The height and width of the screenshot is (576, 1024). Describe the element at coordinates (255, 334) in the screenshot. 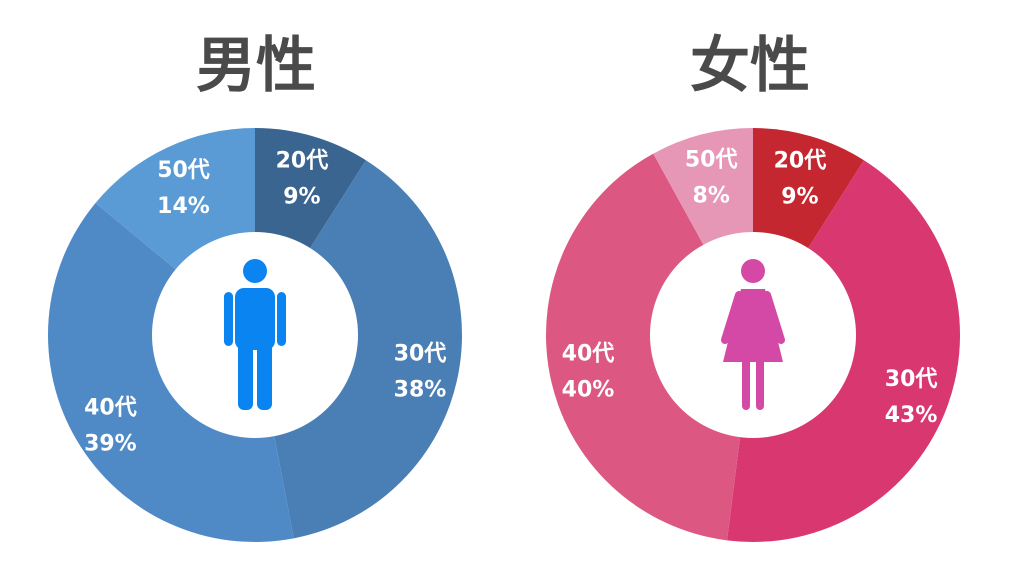

I see `male-person-icon` at that location.